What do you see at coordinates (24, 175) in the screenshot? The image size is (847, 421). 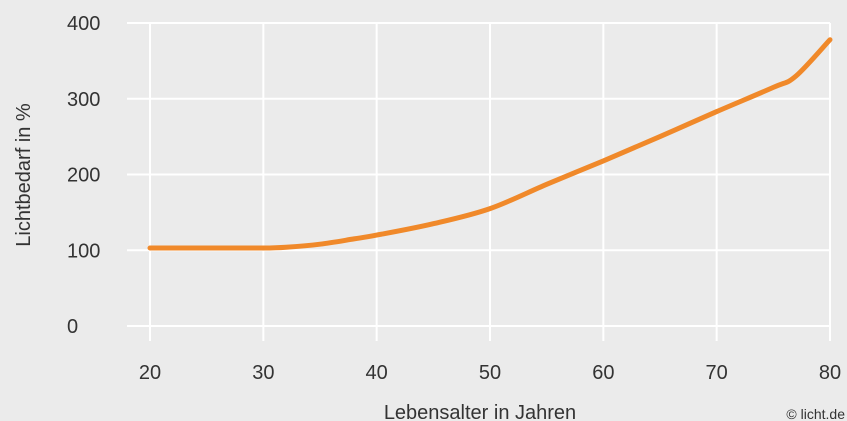 I see `y-axis-title: Lichtbedarf in %` at bounding box center [24, 175].